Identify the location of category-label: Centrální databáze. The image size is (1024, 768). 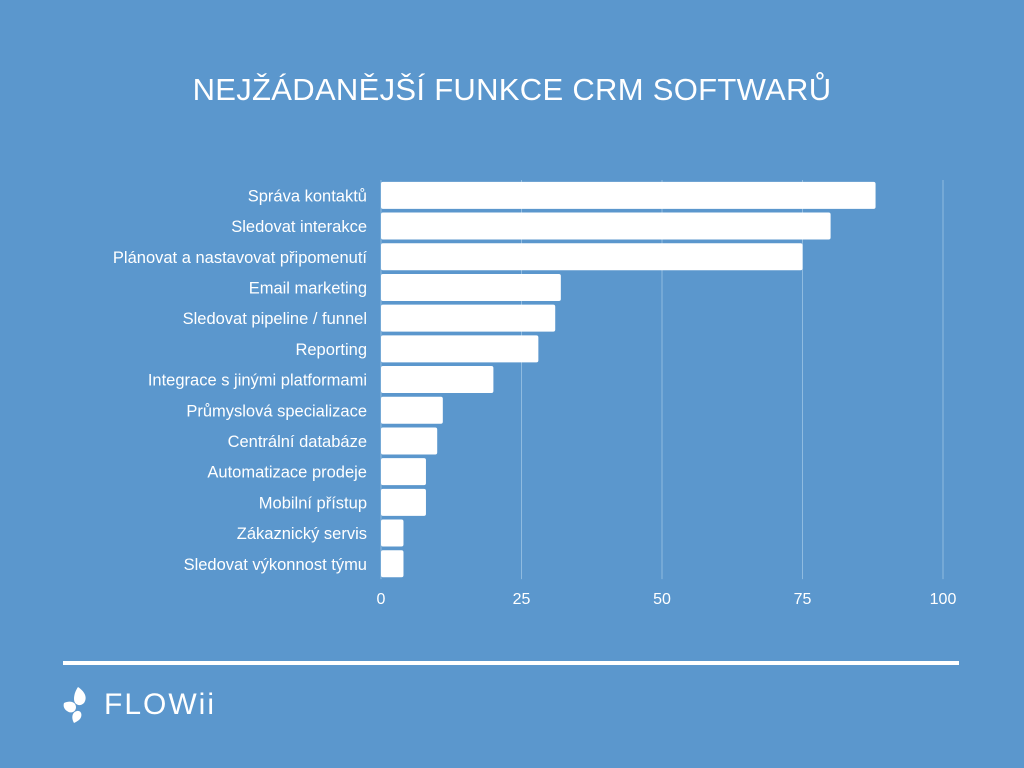
(297, 442).